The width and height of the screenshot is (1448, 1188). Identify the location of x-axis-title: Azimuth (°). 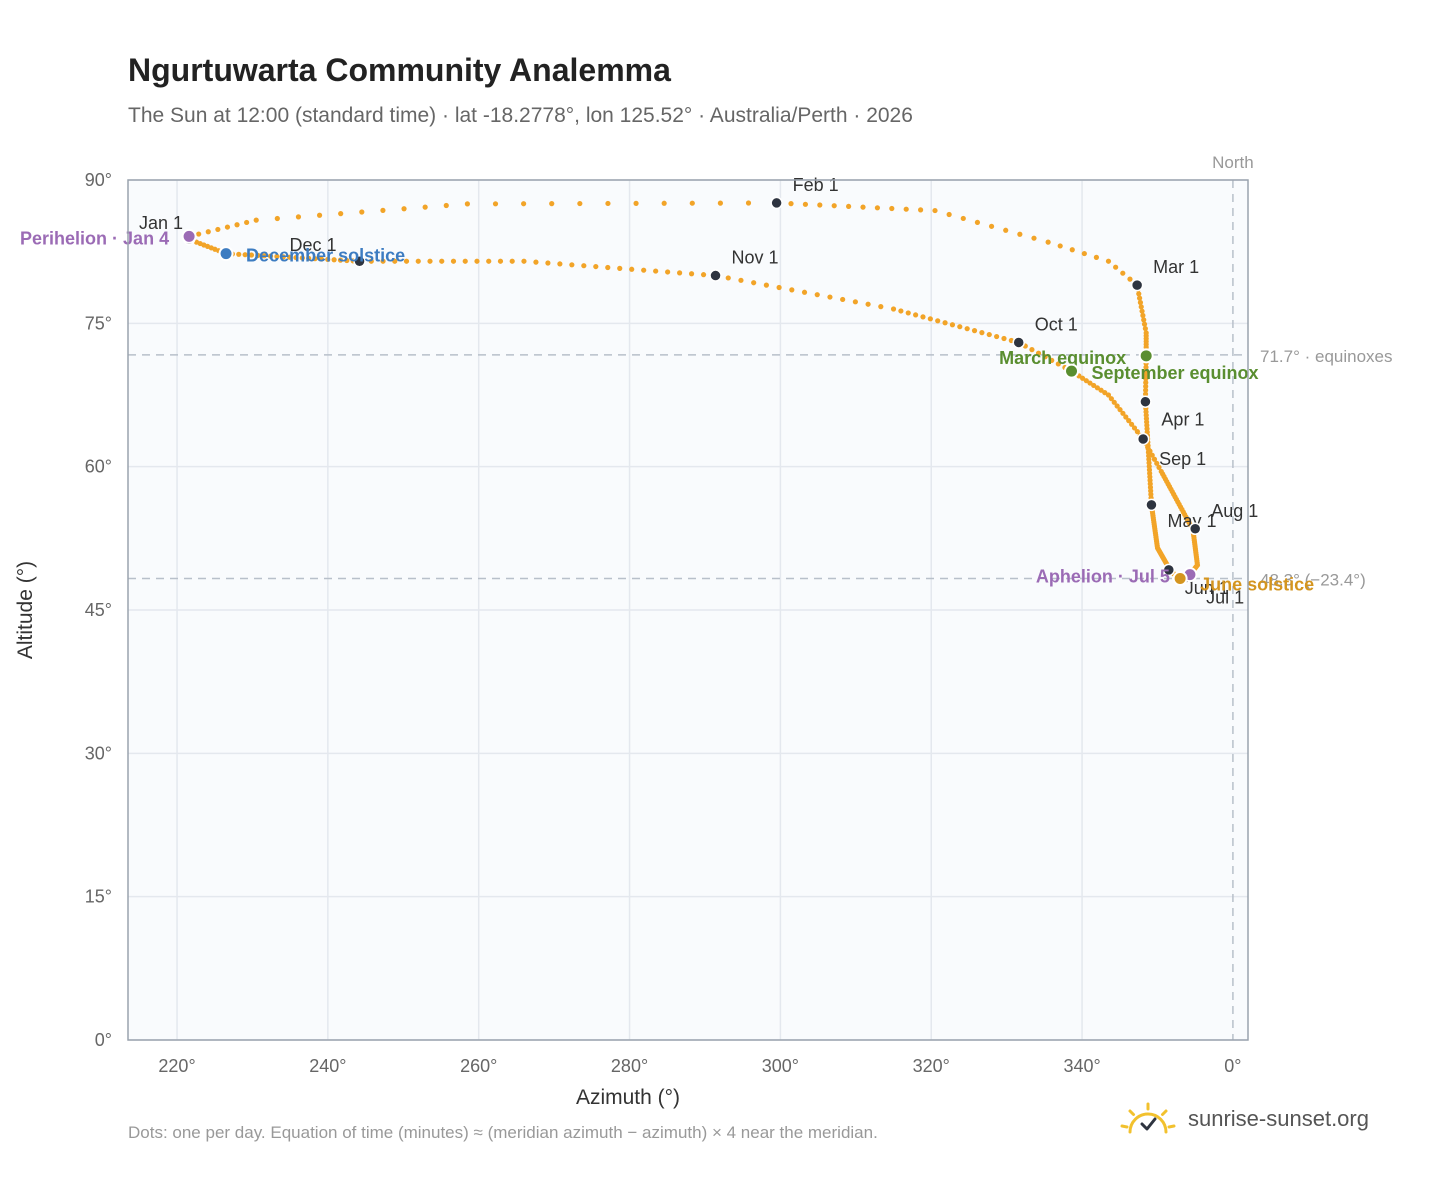
(628, 1097).